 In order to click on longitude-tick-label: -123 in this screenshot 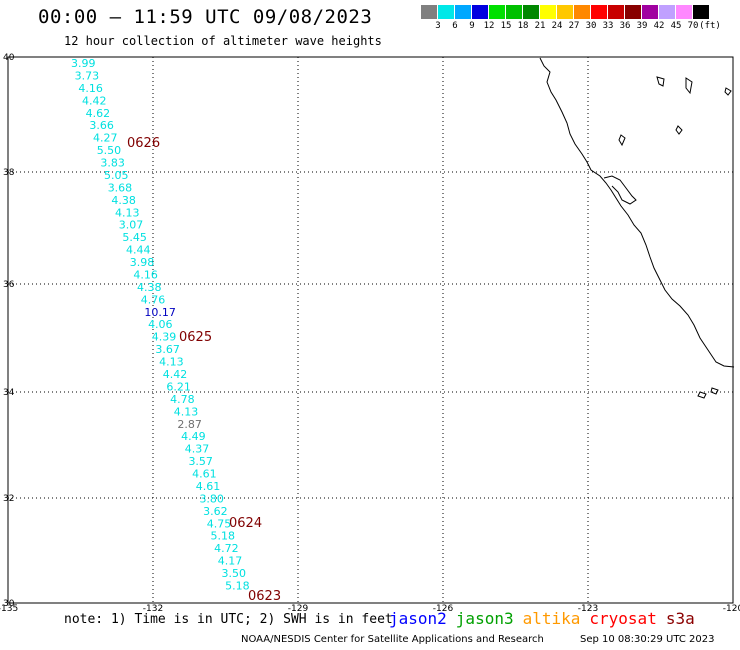, I will do `click(588, 609)`.